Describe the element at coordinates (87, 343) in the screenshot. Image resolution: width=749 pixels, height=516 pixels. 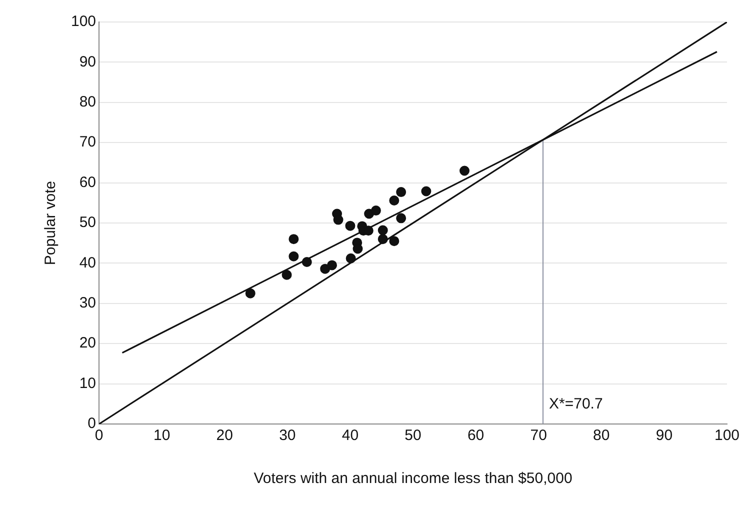
I see `y-tick-label: 20` at that location.